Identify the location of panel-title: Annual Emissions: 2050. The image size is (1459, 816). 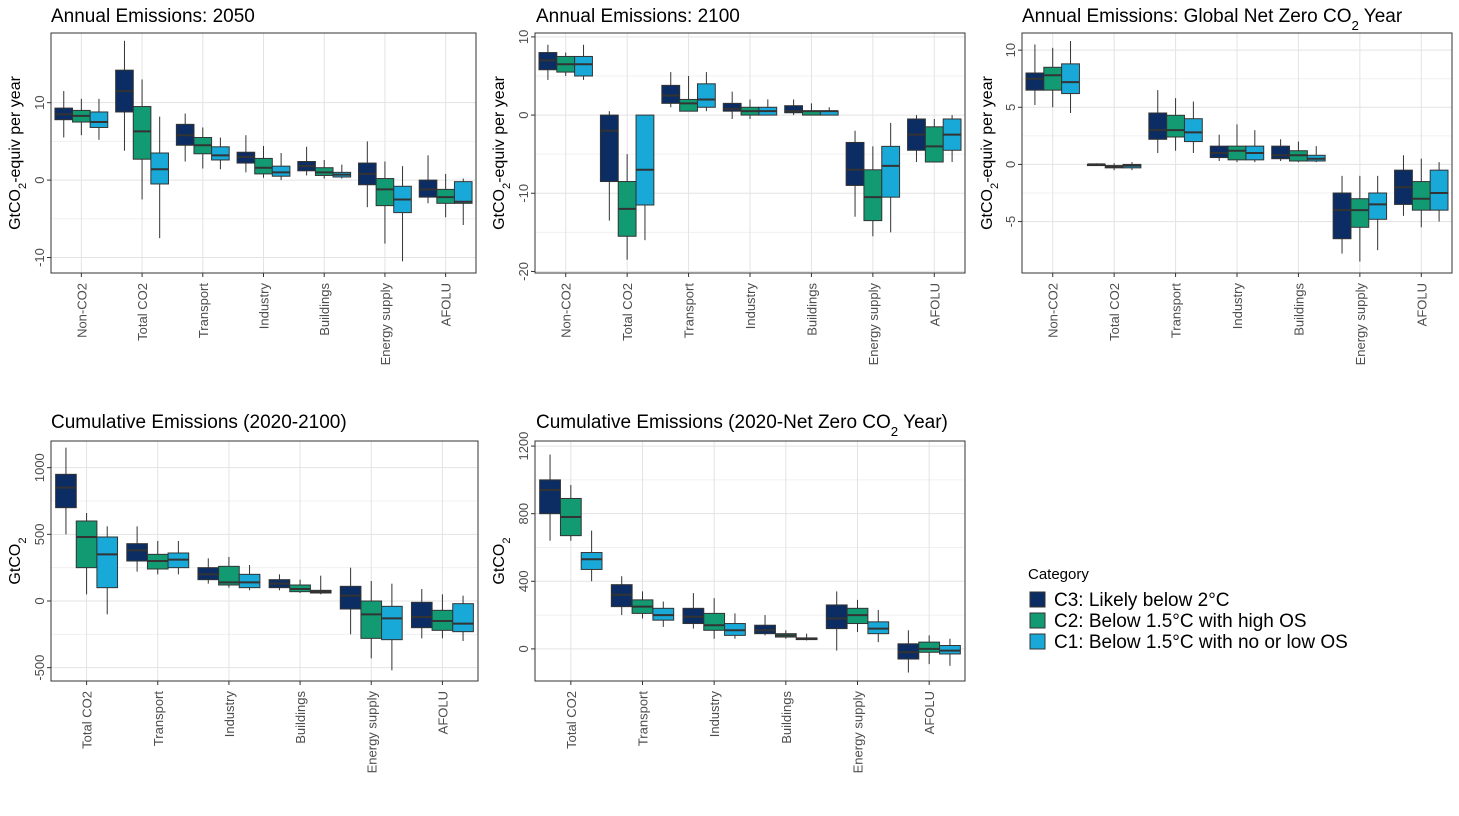
(153, 16).